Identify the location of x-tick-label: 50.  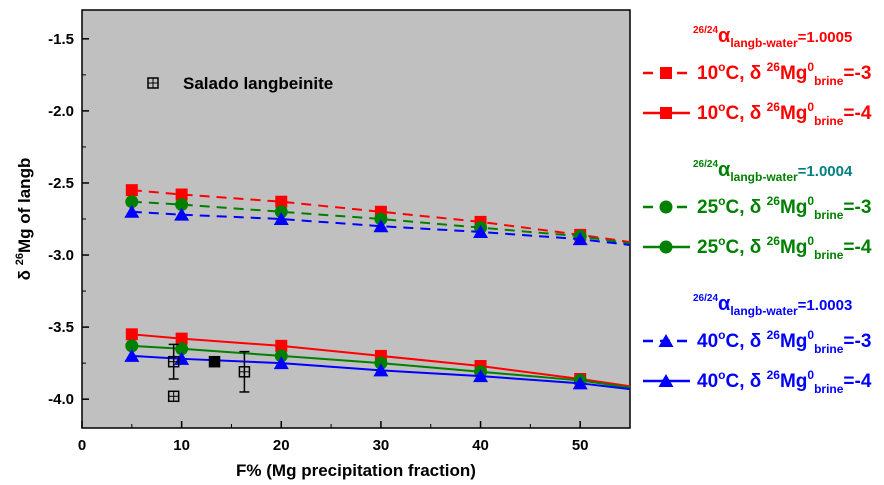
(580, 445).